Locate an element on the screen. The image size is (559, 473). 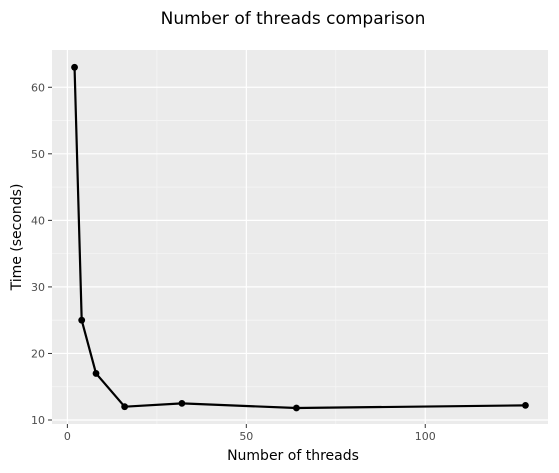
x-tick-label: 100 is located at coordinates (425, 436).